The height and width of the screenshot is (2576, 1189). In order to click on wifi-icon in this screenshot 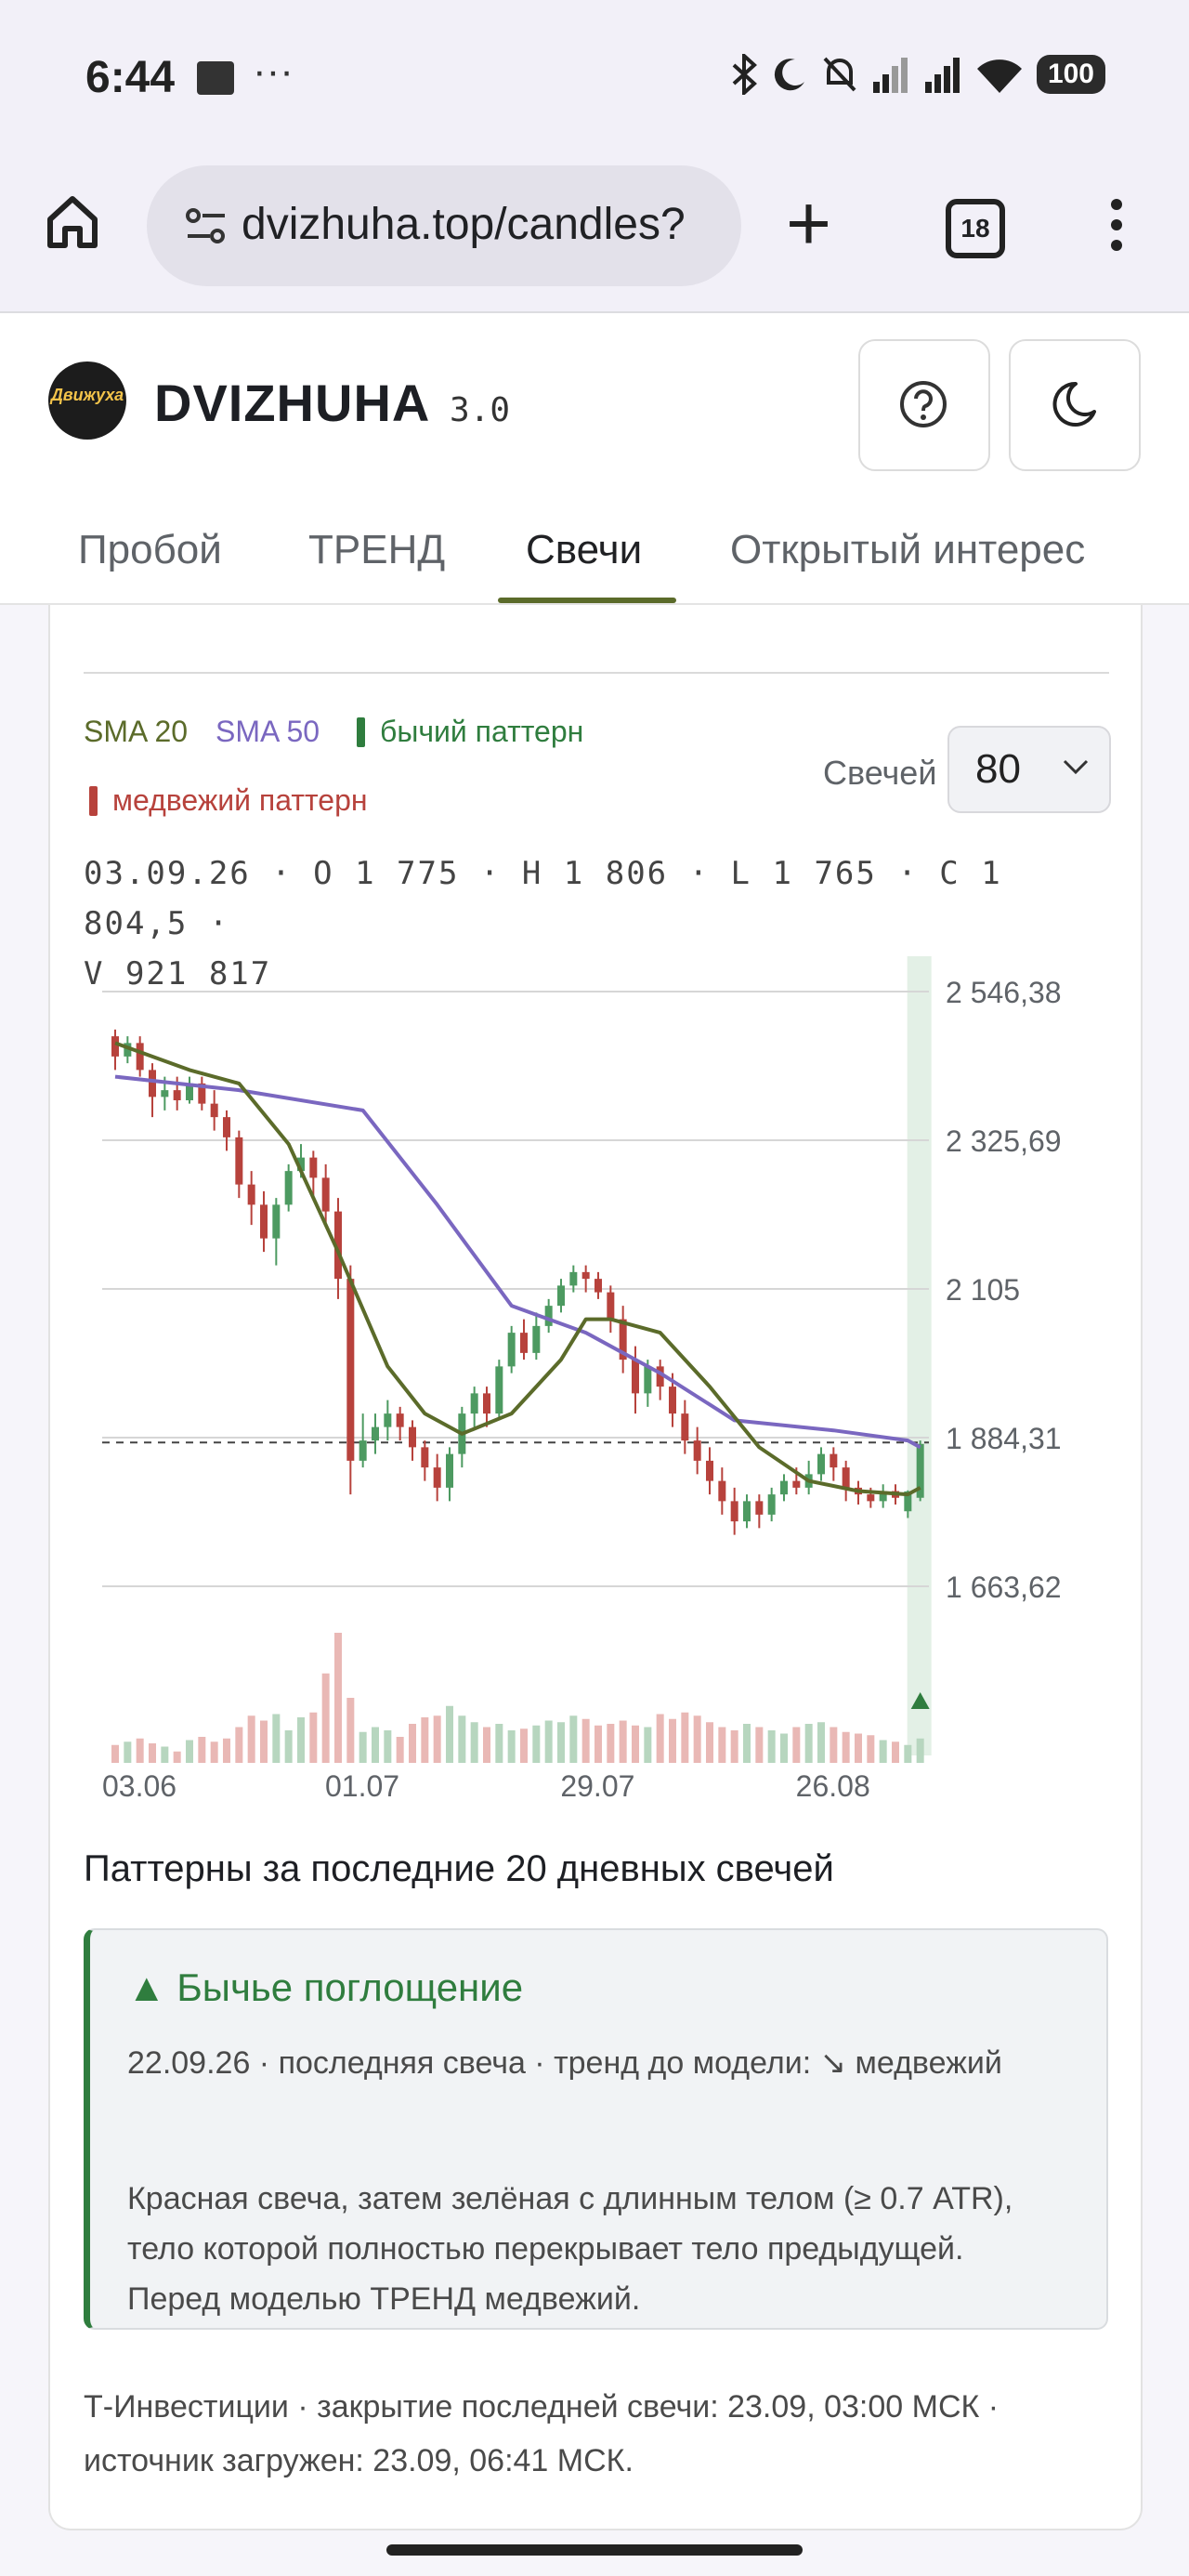, I will do `click(999, 76)`.